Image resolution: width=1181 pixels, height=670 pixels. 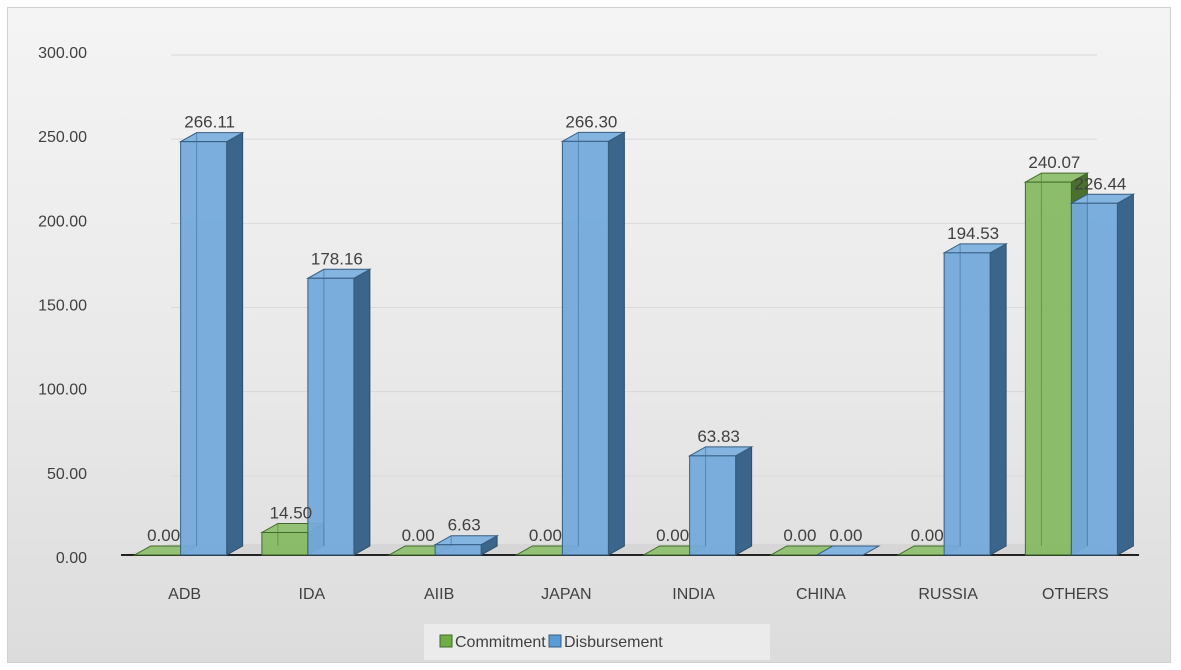 I want to click on y-tick-label: 150.00, so click(x=62, y=306).